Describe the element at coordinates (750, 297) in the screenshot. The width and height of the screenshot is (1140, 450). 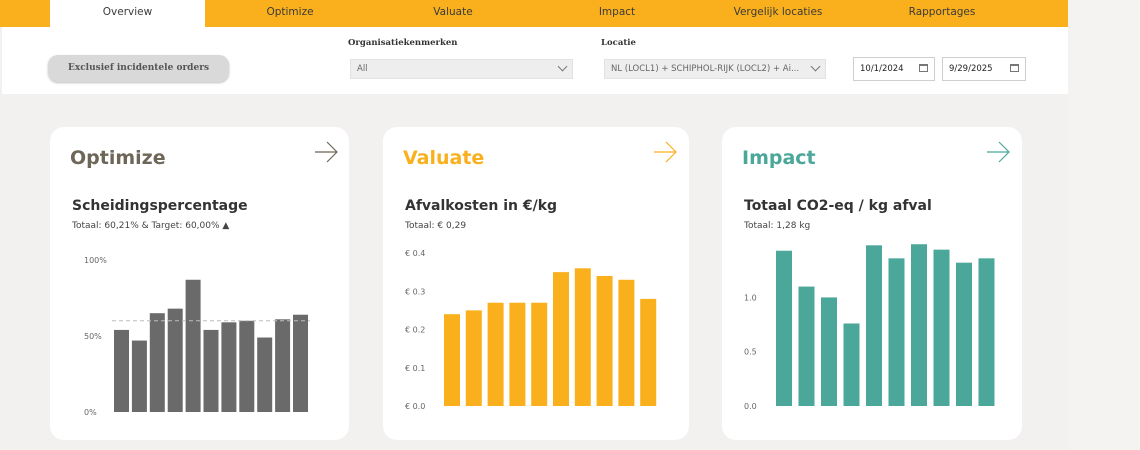
I see `impact-y-tick-label: 1.0` at that location.